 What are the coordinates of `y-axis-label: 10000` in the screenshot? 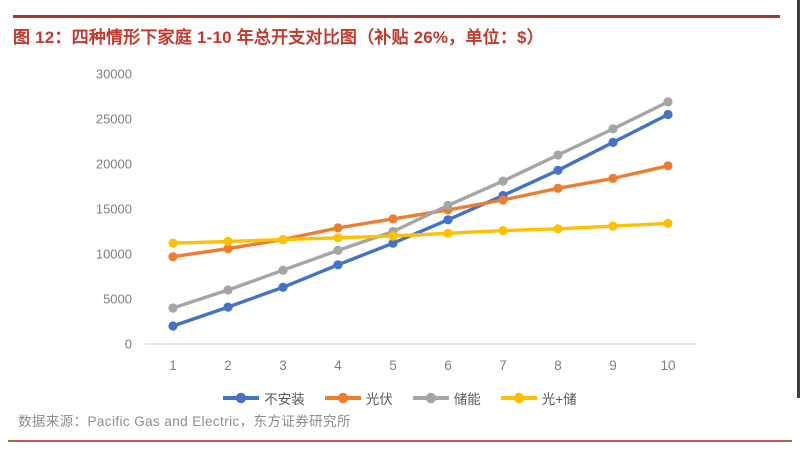 It's located at (114, 254).